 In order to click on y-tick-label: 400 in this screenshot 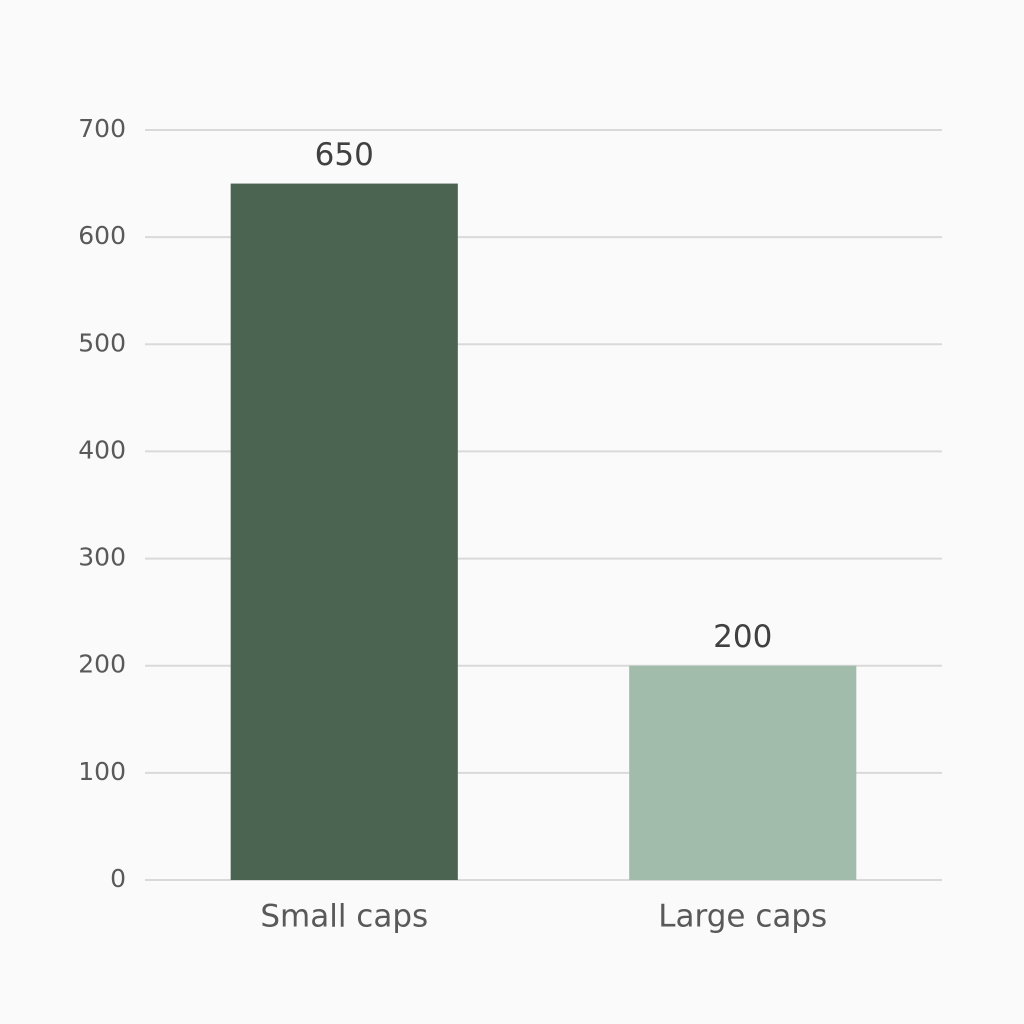, I will do `click(102, 449)`.